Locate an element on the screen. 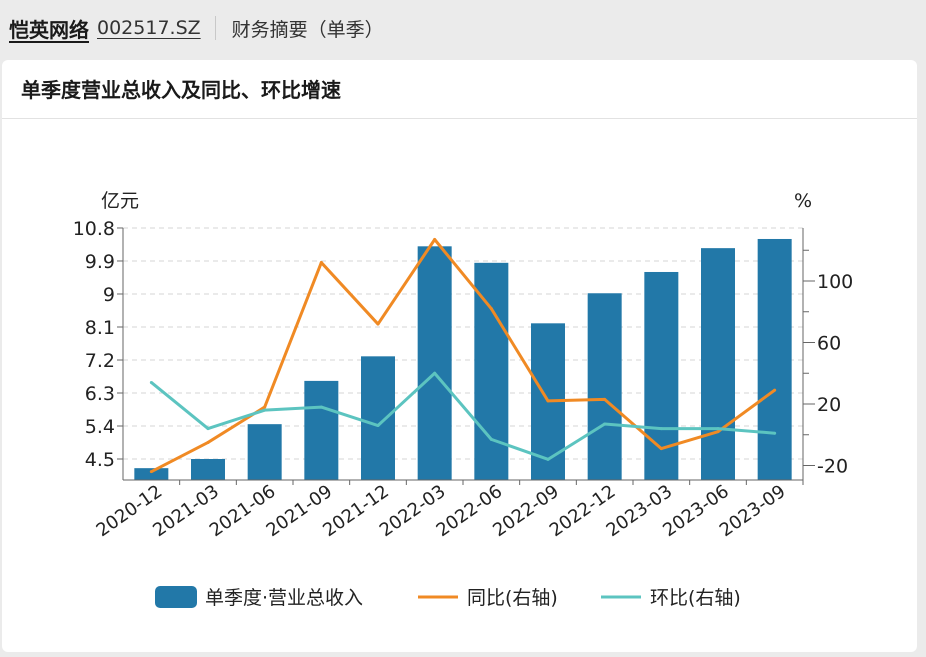 This screenshot has width=926, height=657. company-name-link: 恺英网络 is located at coordinates (49, 29).